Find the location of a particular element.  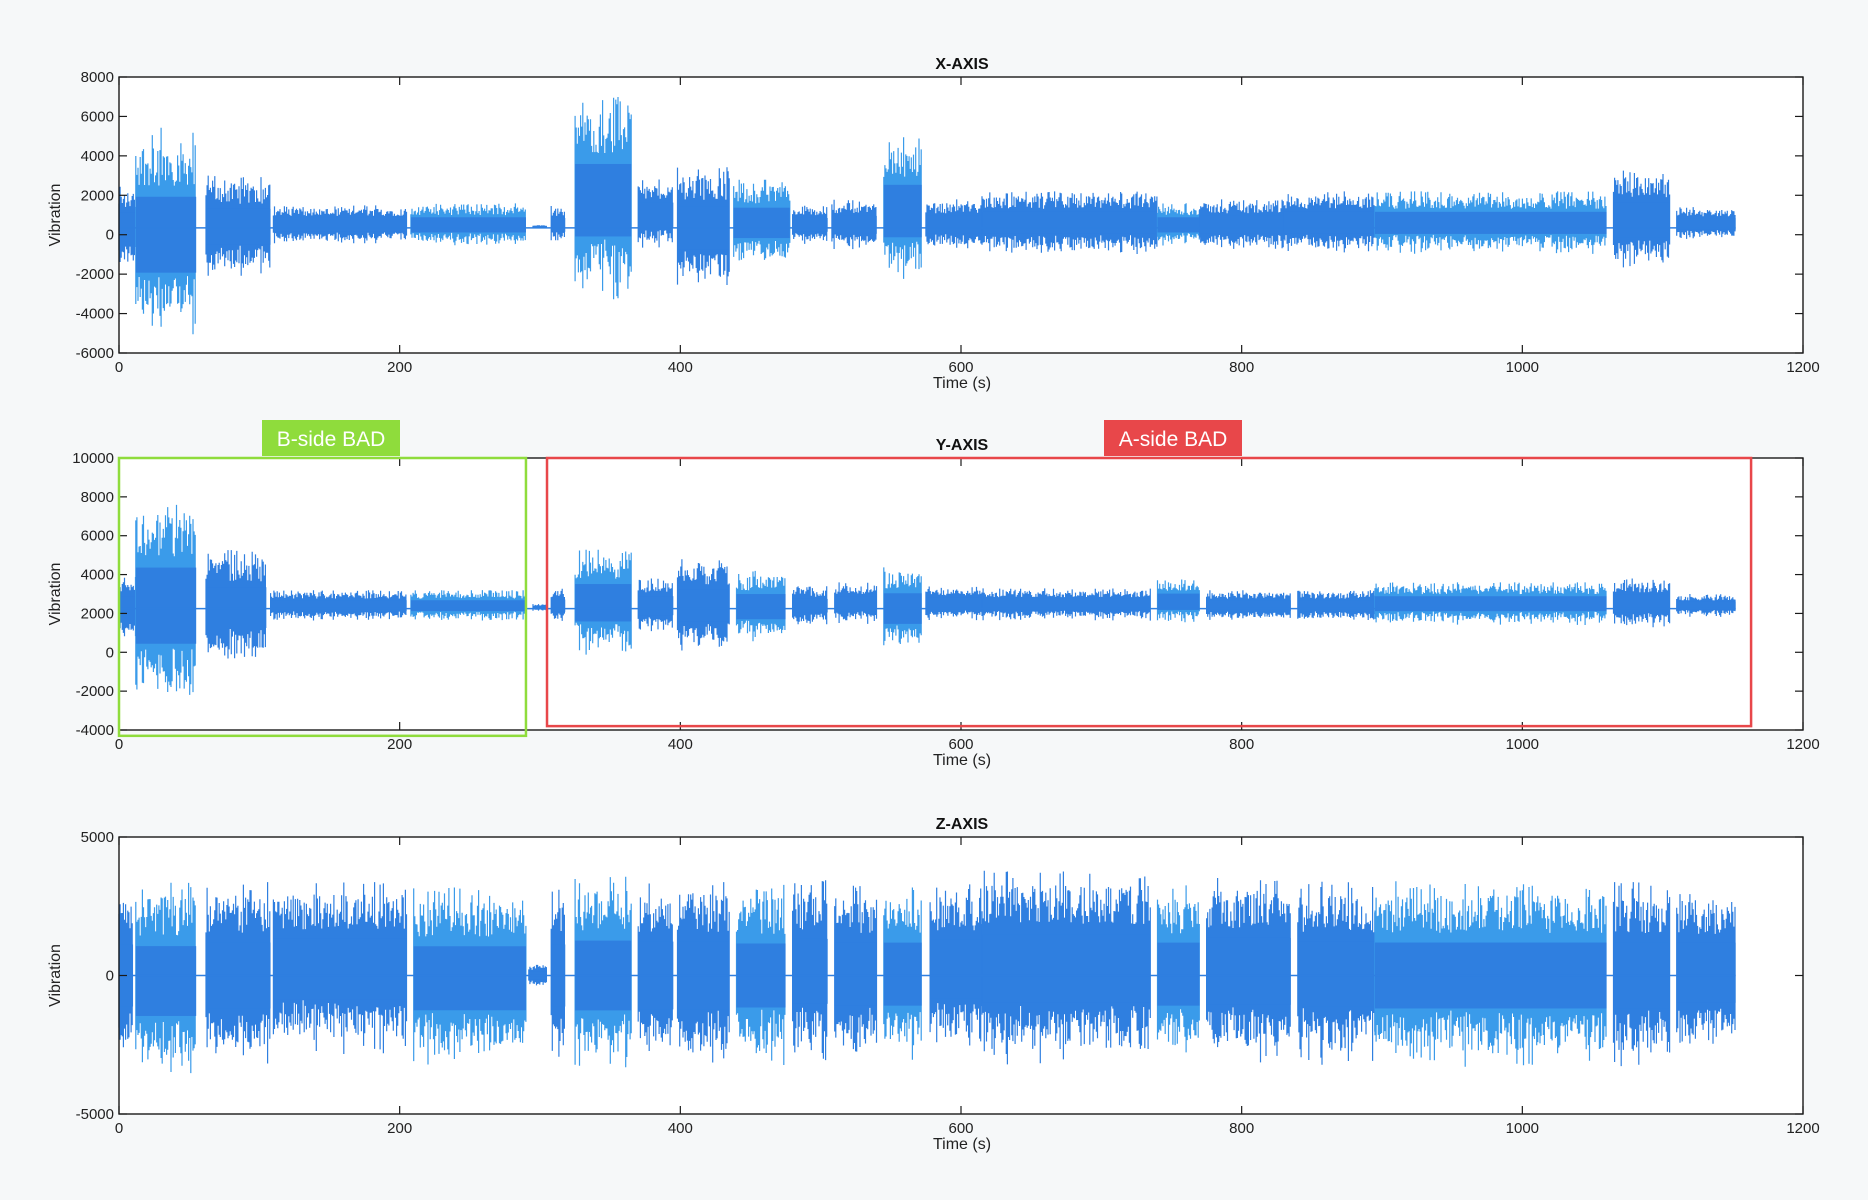

z-axis-title: Z-AXIS is located at coordinates (962, 824).